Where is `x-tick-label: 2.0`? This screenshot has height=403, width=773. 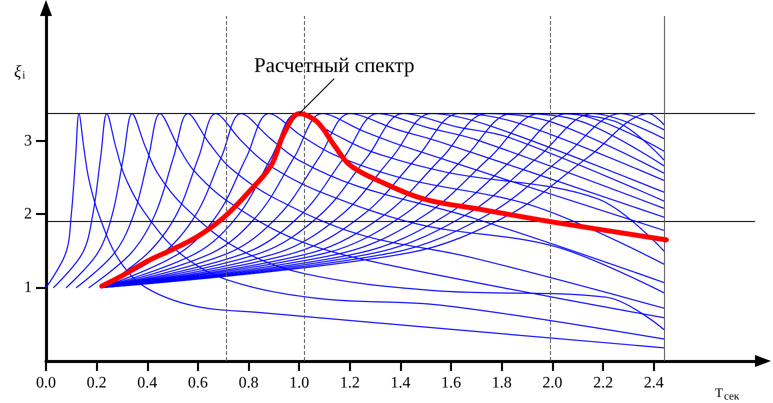 x-tick-label: 2.0 is located at coordinates (552, 383).